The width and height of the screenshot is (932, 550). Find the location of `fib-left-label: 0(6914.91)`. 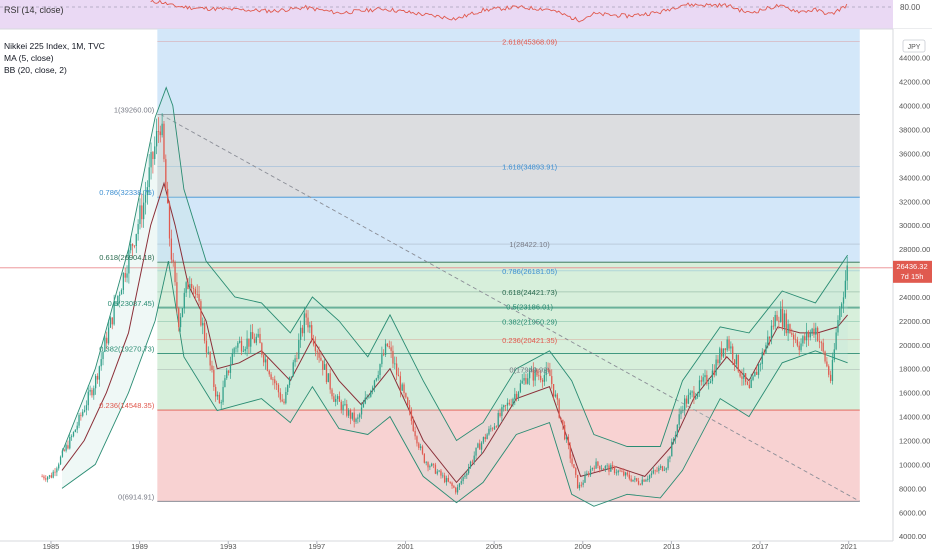

fib-left-label: 0(6914.91) is located at coordinates (136, 496).